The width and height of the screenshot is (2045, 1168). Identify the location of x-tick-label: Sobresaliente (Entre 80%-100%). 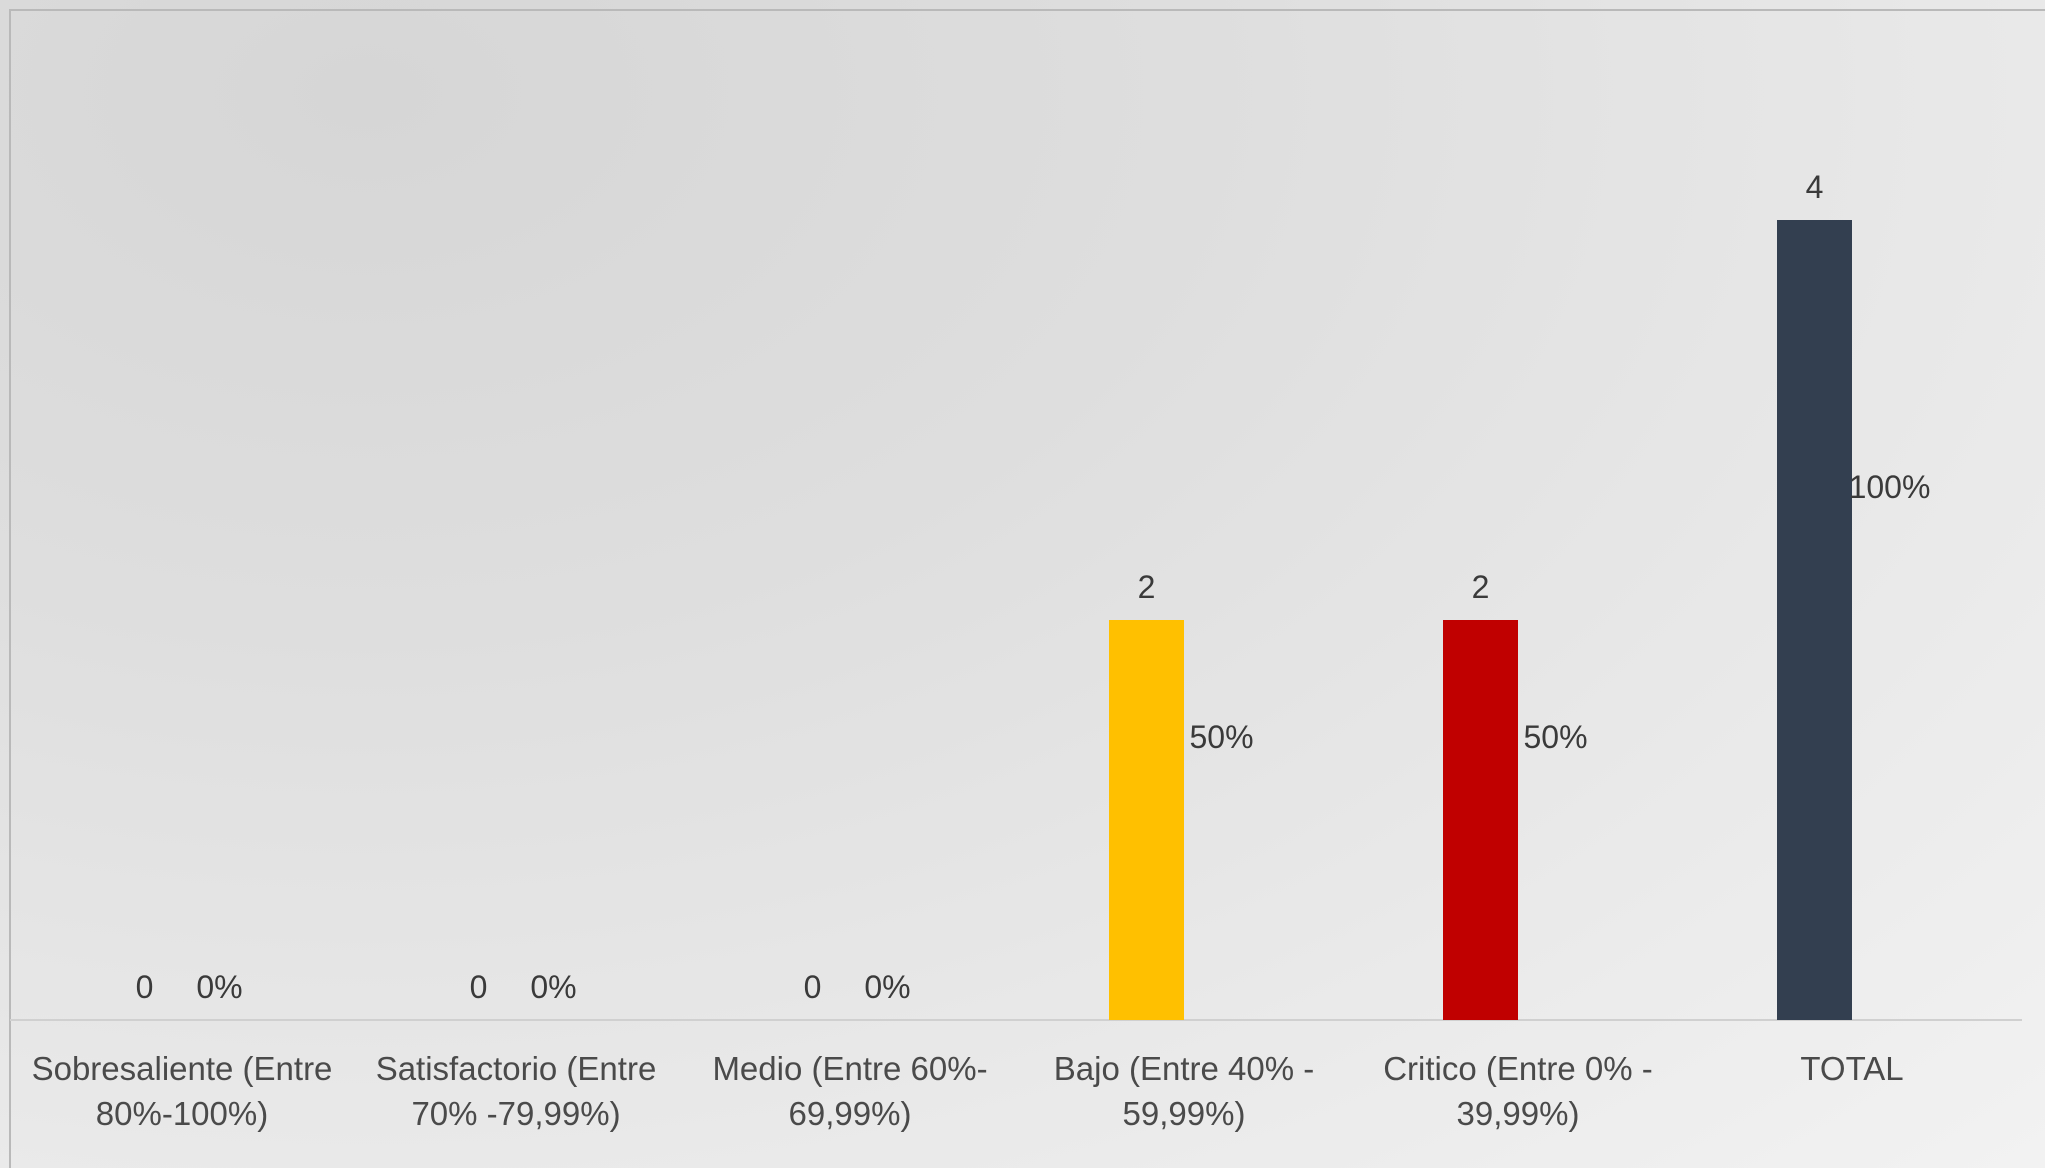
(182, 1091).